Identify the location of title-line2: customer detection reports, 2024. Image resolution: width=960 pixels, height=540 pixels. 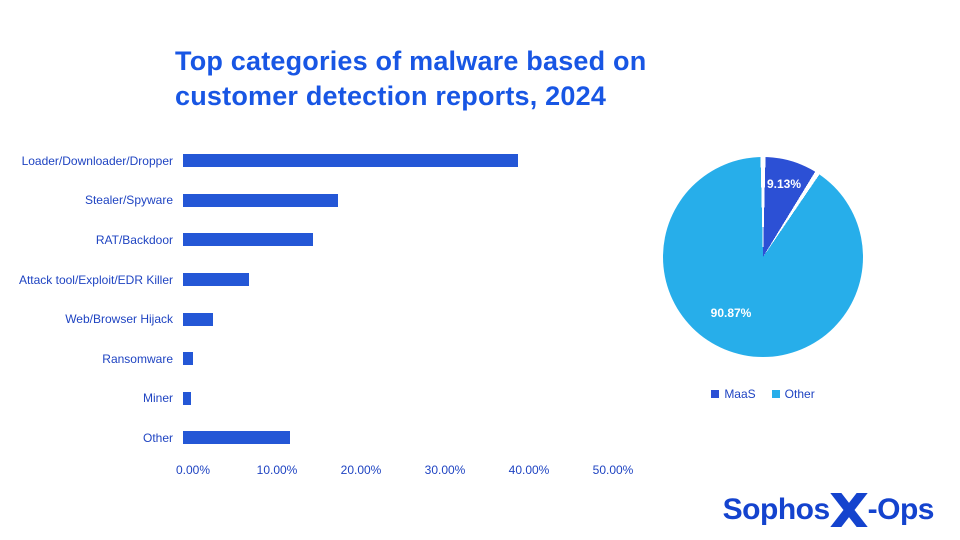
(391, 95).